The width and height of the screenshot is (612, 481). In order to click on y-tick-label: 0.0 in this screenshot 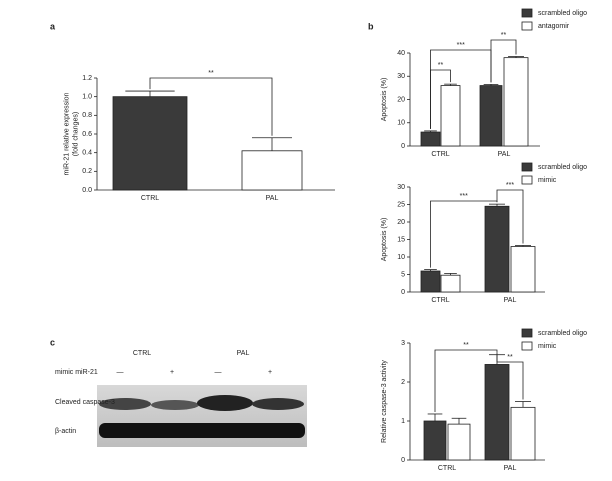, I will do `click(87, 190)`.